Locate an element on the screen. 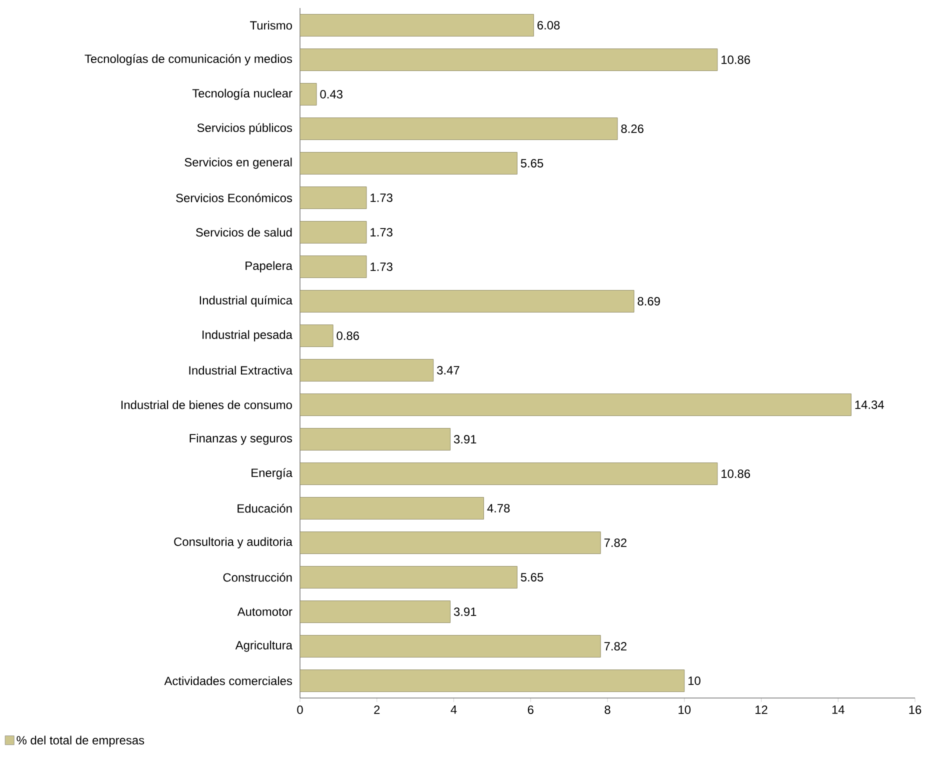  y-tick-label: Servicios en general is located at coordinates (238, 163).